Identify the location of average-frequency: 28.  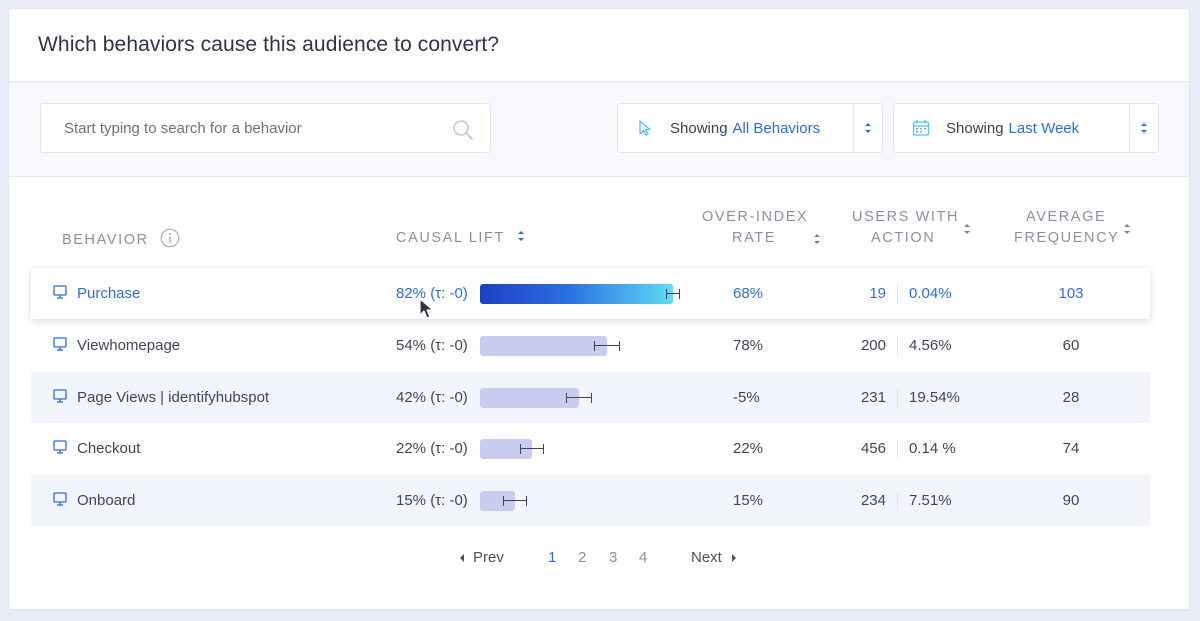
(1071, 397).